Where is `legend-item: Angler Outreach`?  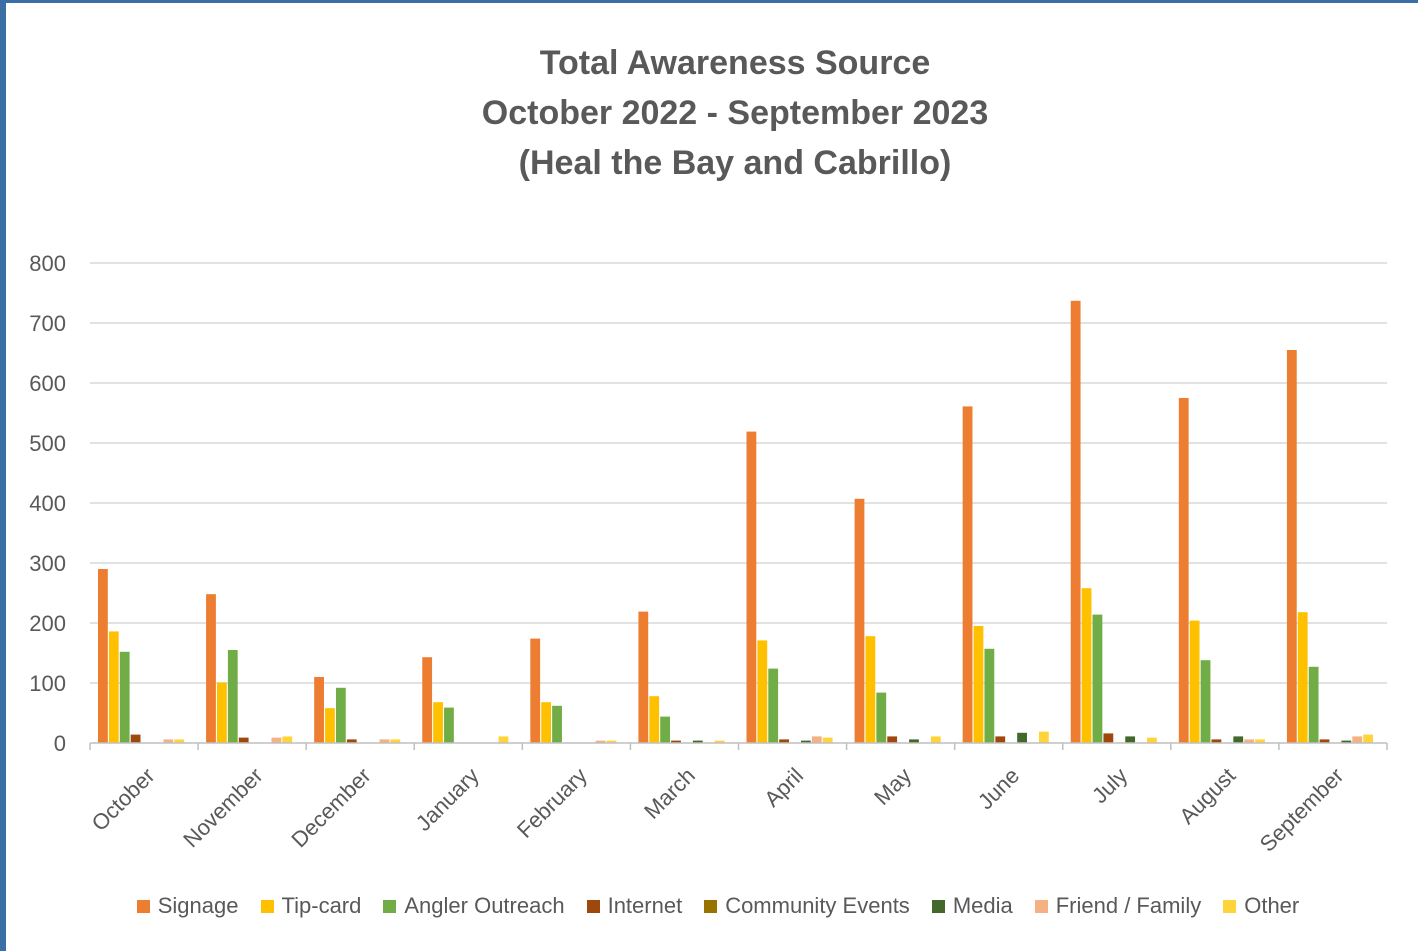 legend-item: Angler Outreach is located at coordinates (474, 906).